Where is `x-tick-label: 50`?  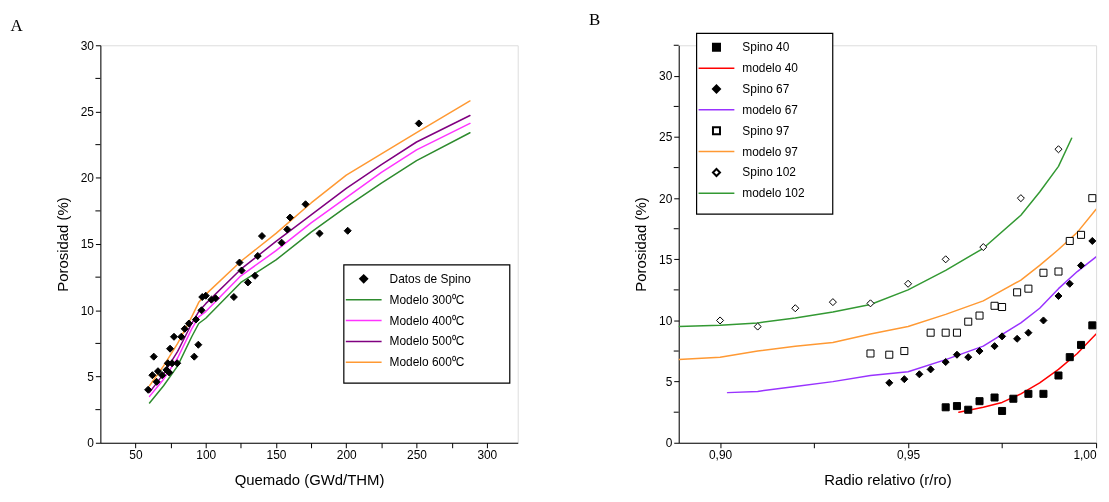
x-tick-label: 50 is located at coordinates (136, 455).